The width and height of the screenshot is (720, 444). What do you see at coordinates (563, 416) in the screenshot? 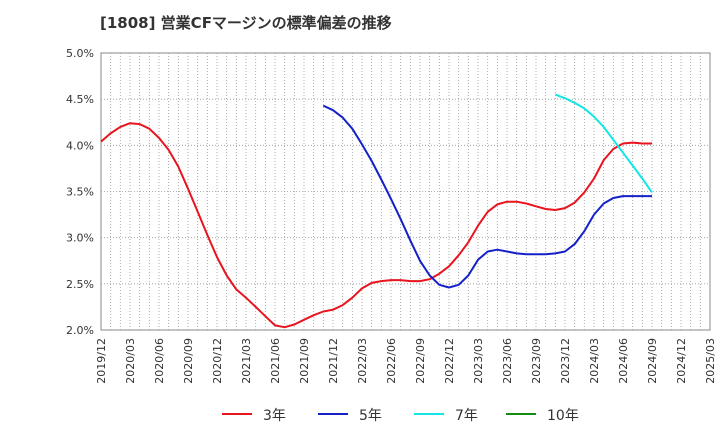
I see `legend-label: 10年` at bounding box center [563, 416].